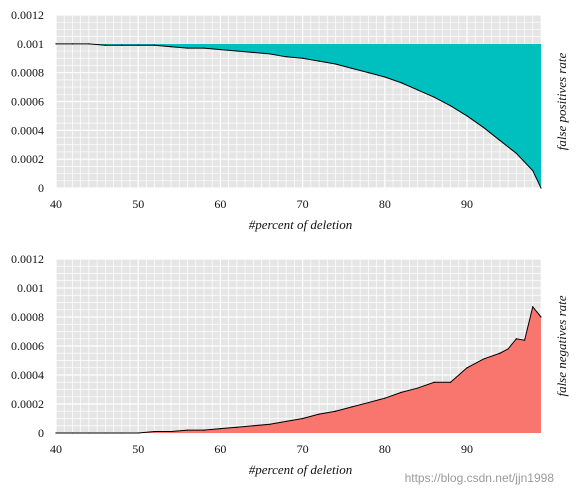 This screenshot has width=576, height=493. I want to click on y-axis-label: false negatives rate, so click(561, 345).